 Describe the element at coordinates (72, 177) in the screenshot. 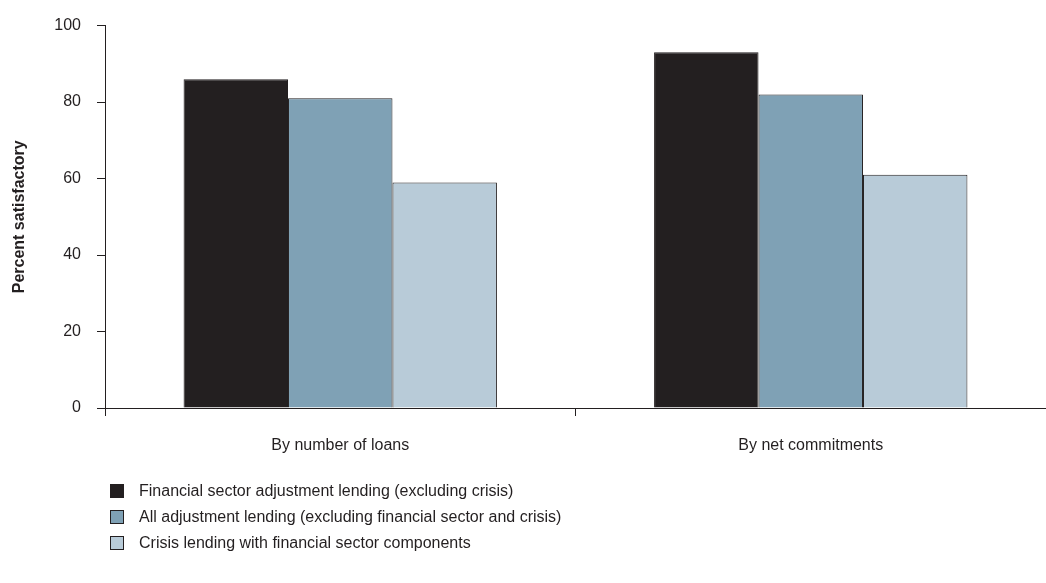

I see `y-tick-label: 60` at that location.